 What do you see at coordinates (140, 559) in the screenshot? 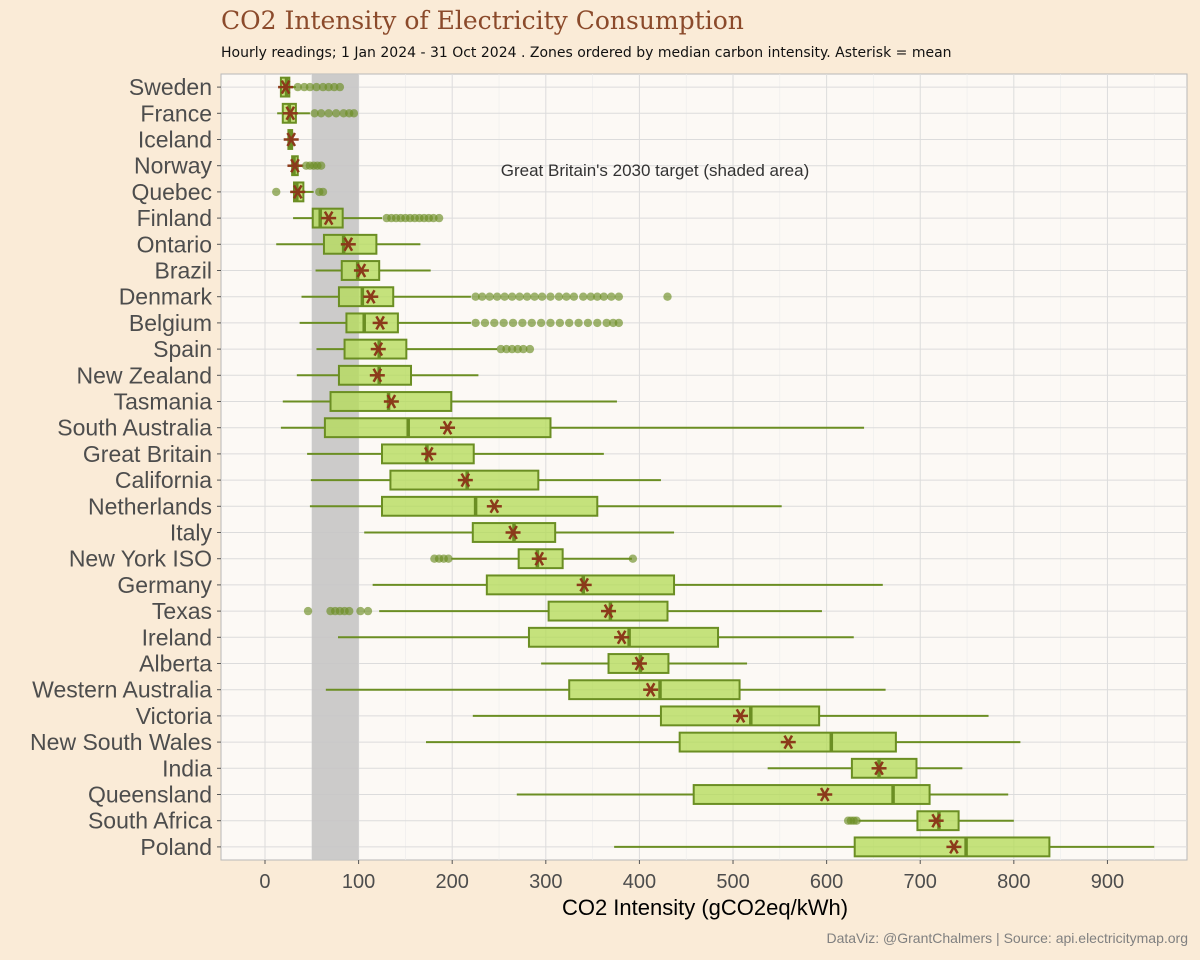
I see `y-tick-label: New York ISO` at bounding box center [140, 559].